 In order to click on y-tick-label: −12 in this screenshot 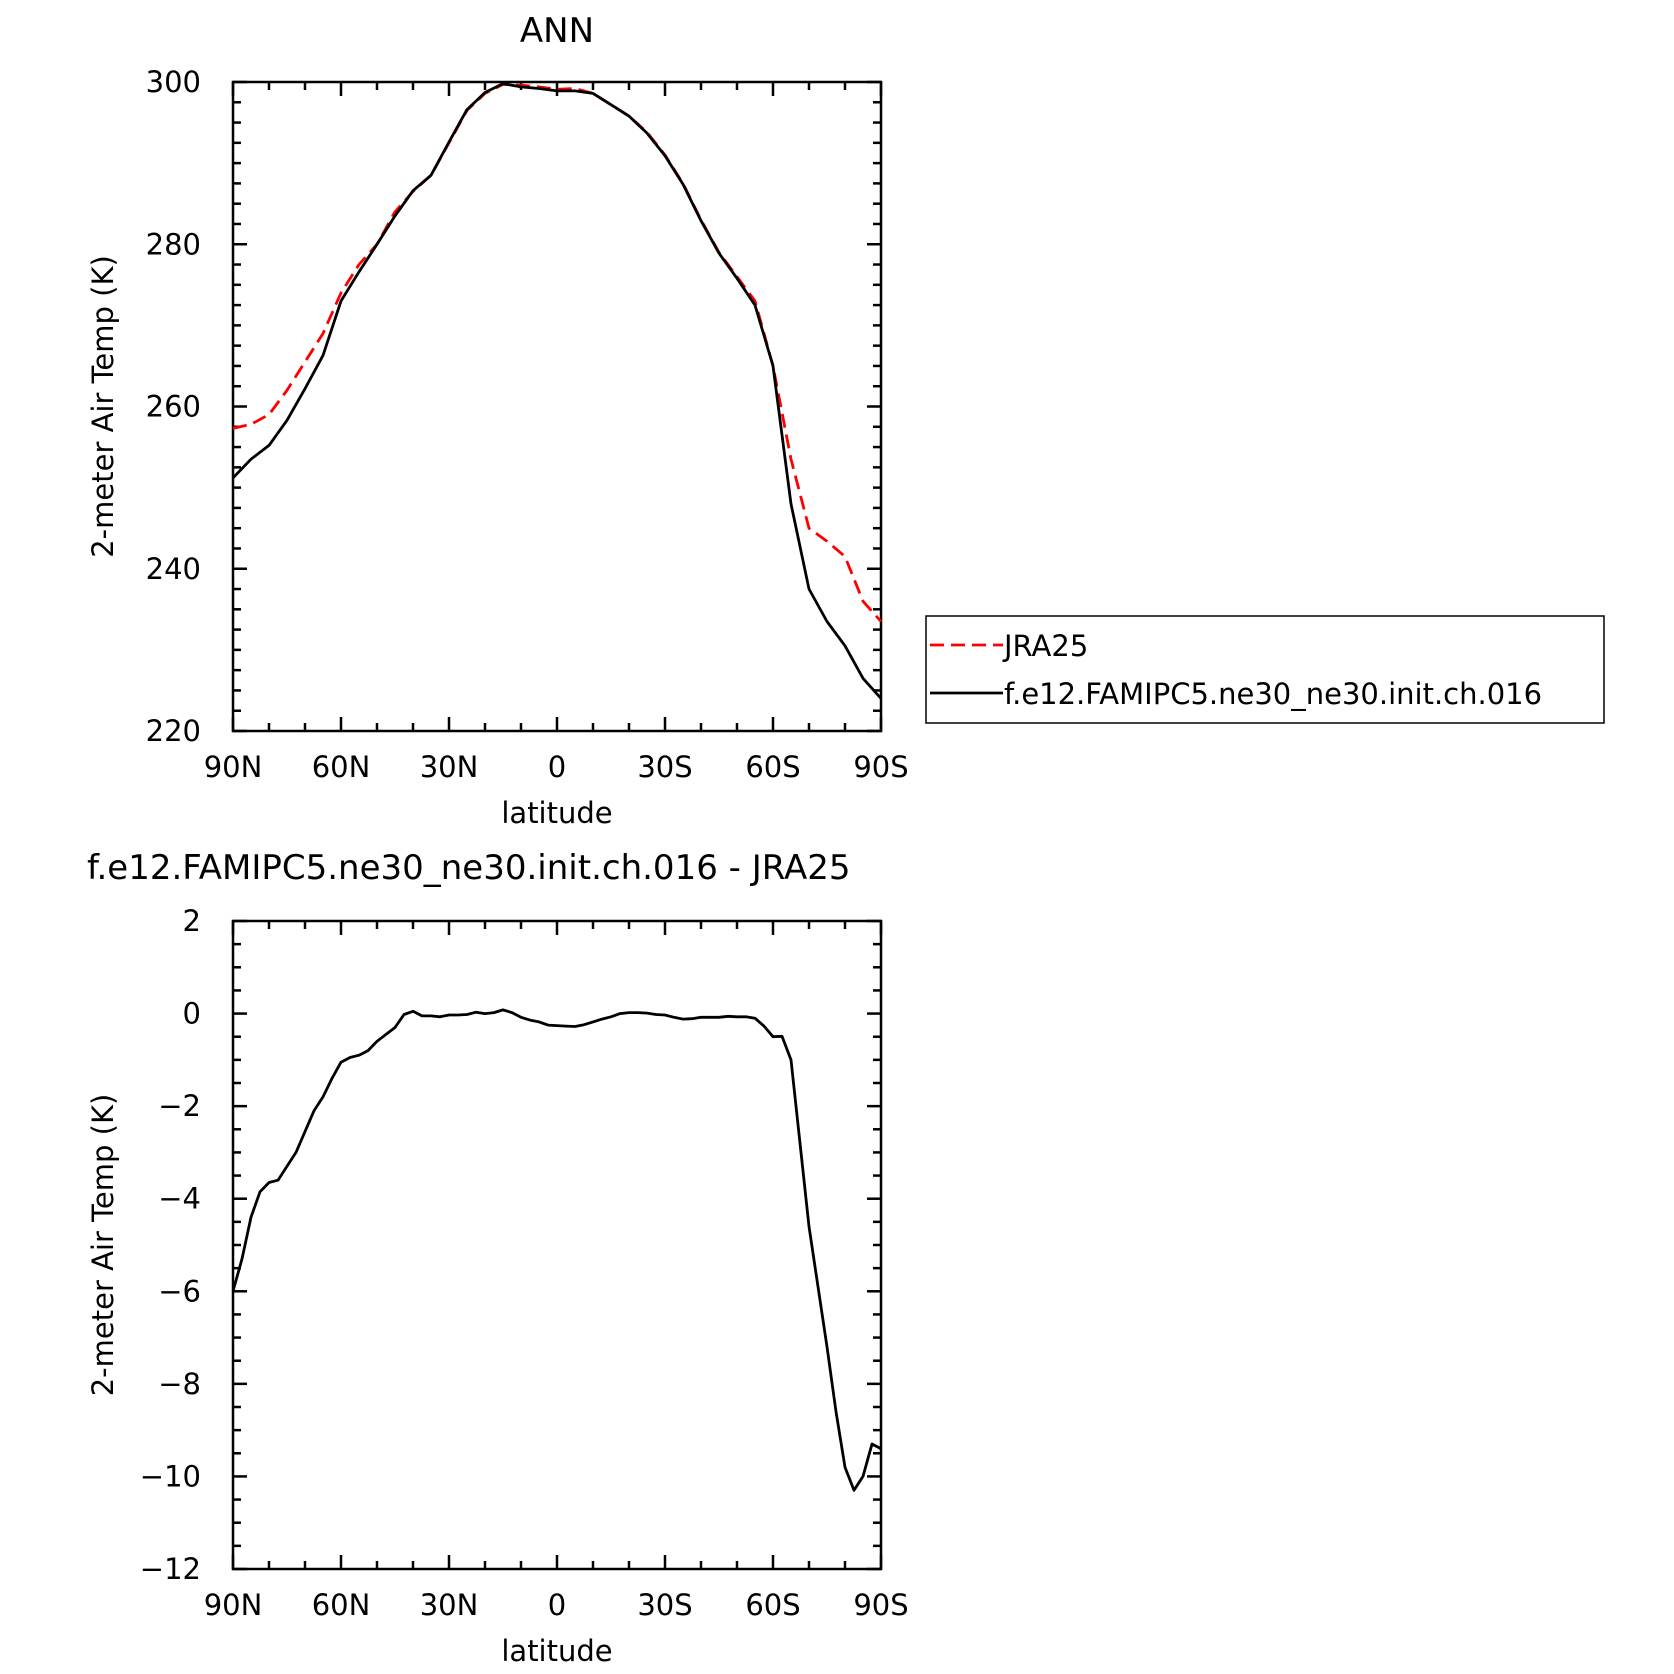, I will do `click(170, 1569)`.